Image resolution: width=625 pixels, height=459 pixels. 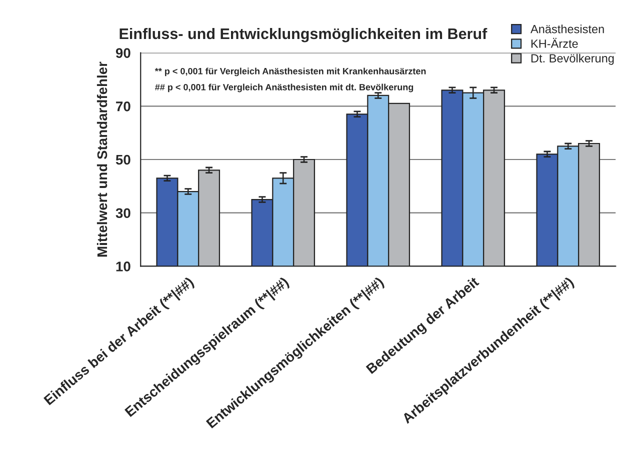 What do you see at coordinates (123, 267) in the screenshot?
I see `y-tick-label: 10` at bounding box center [123, 267].